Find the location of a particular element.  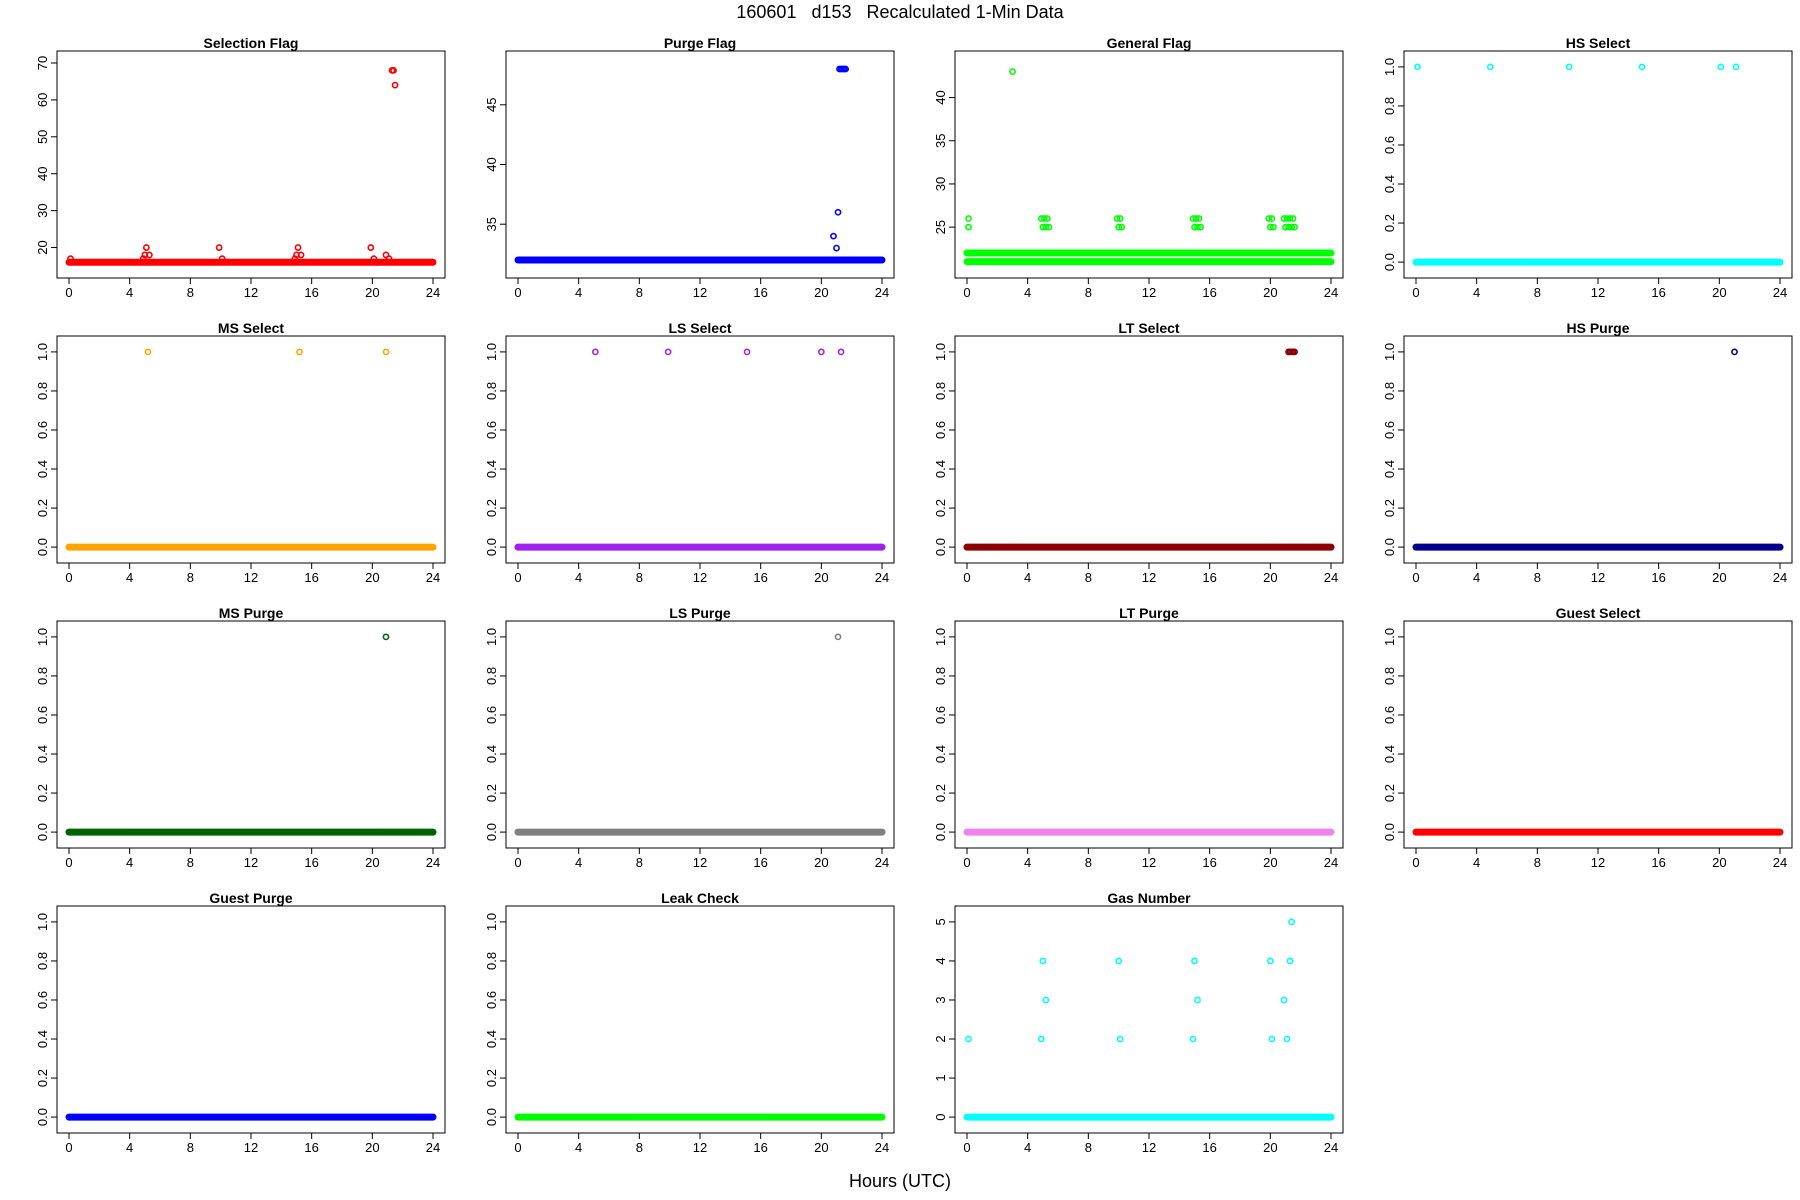

y-tick-label: 3 is located at coordinates (940, 999).